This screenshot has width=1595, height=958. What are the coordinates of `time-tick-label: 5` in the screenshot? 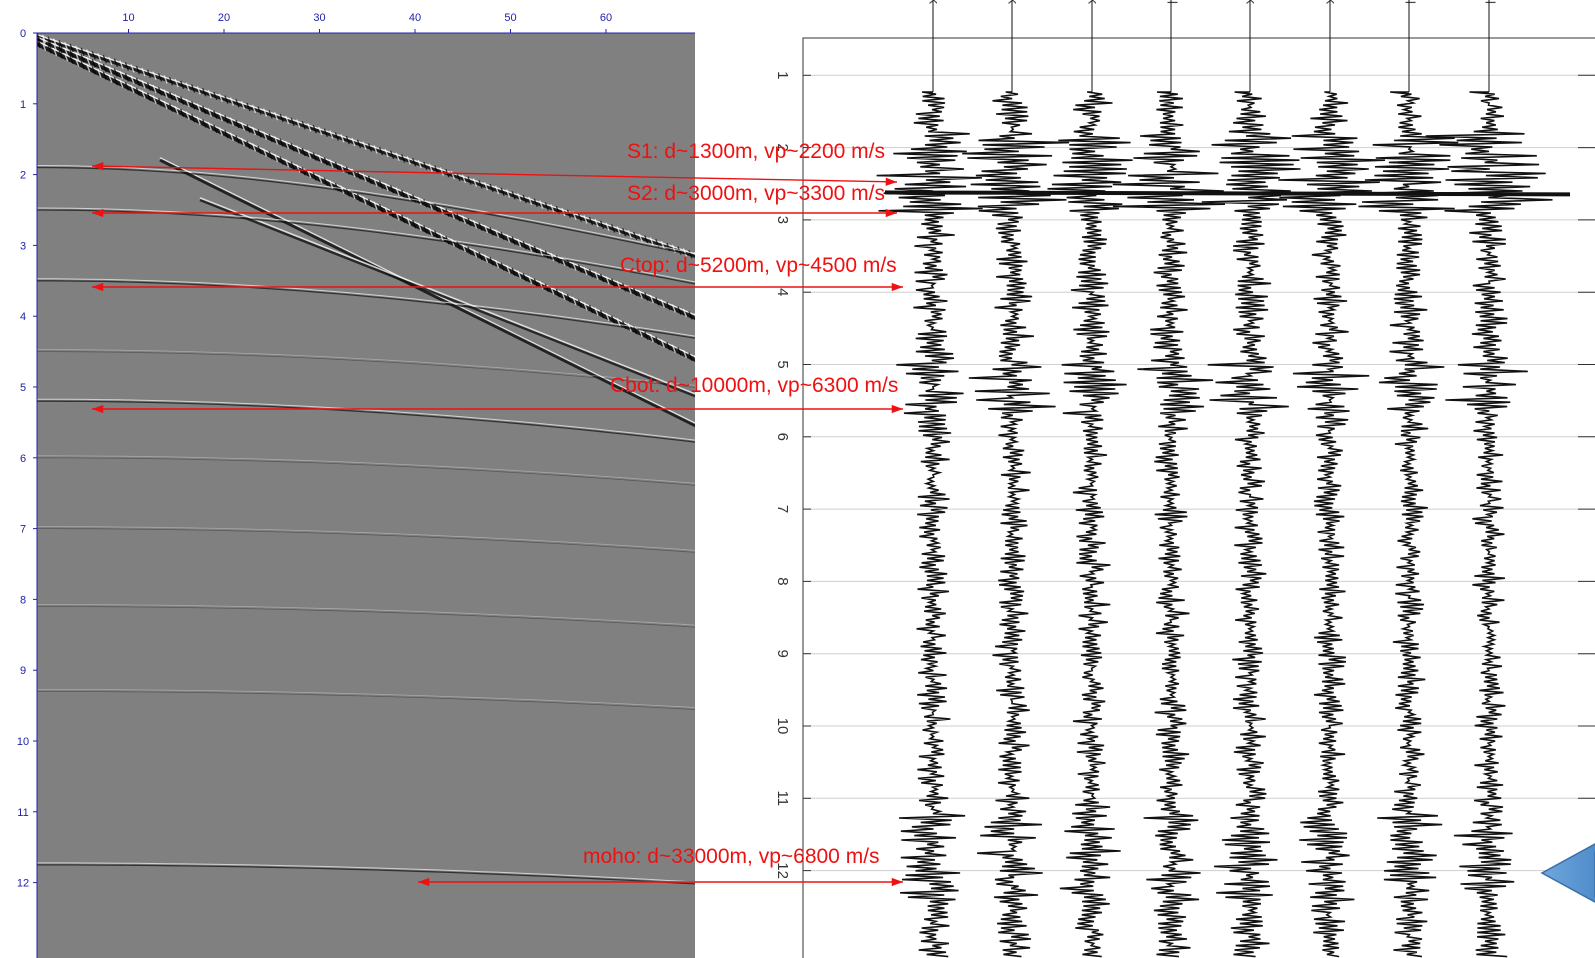 It's located at (782, 364).